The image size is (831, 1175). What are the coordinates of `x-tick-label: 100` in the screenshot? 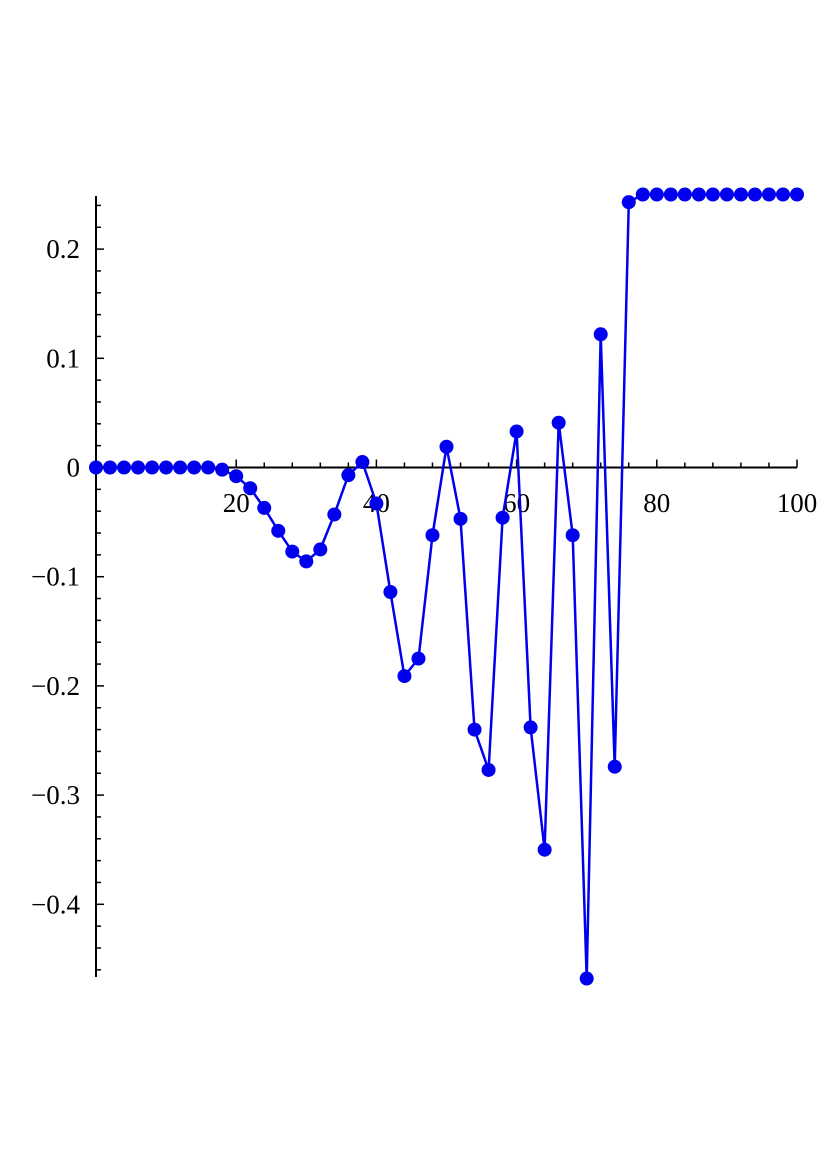 It's located at (797, 503).